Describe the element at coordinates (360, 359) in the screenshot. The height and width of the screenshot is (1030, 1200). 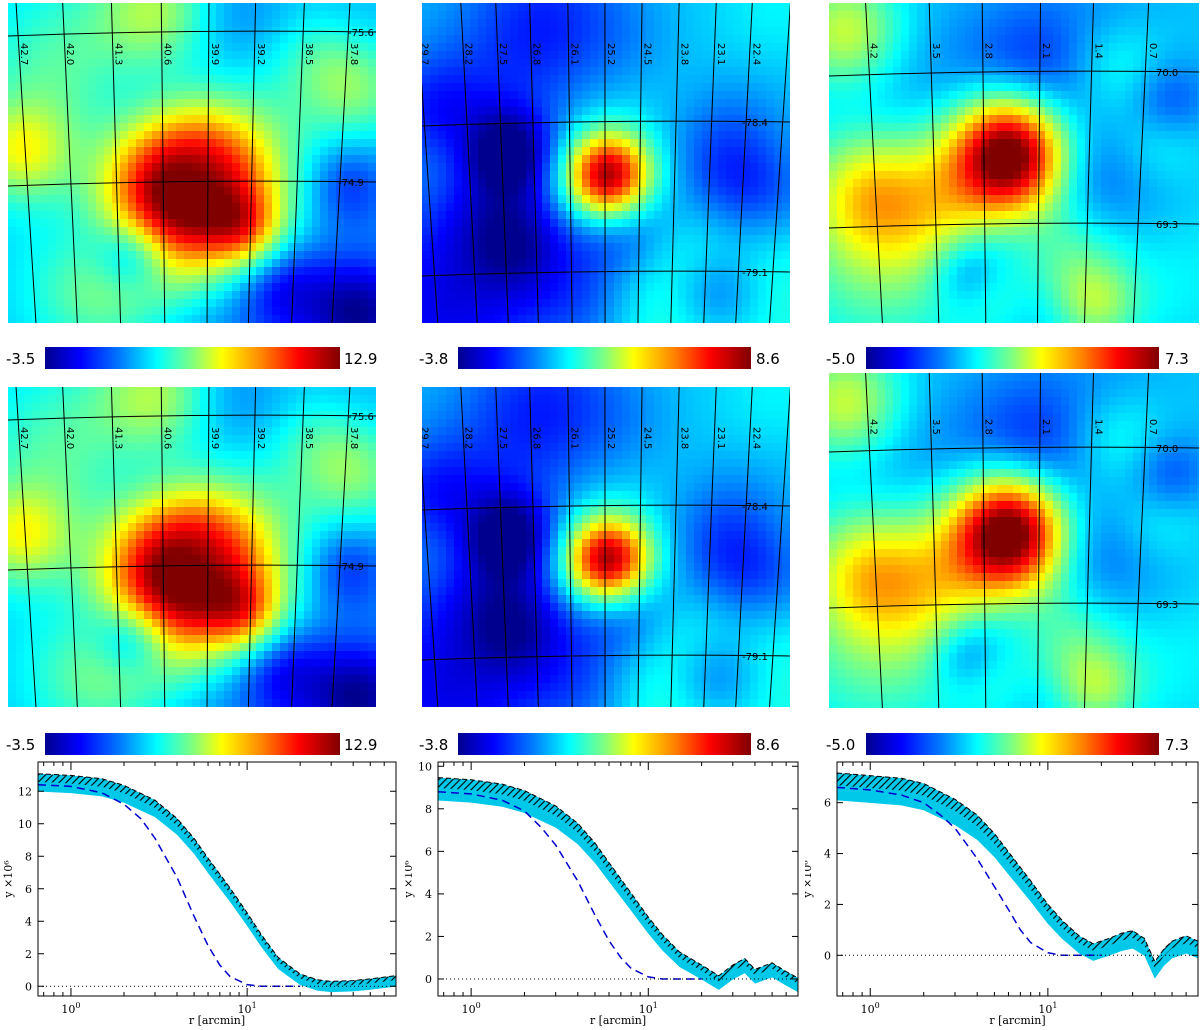
I see `colorbar-max-label: 12.9` at that location.